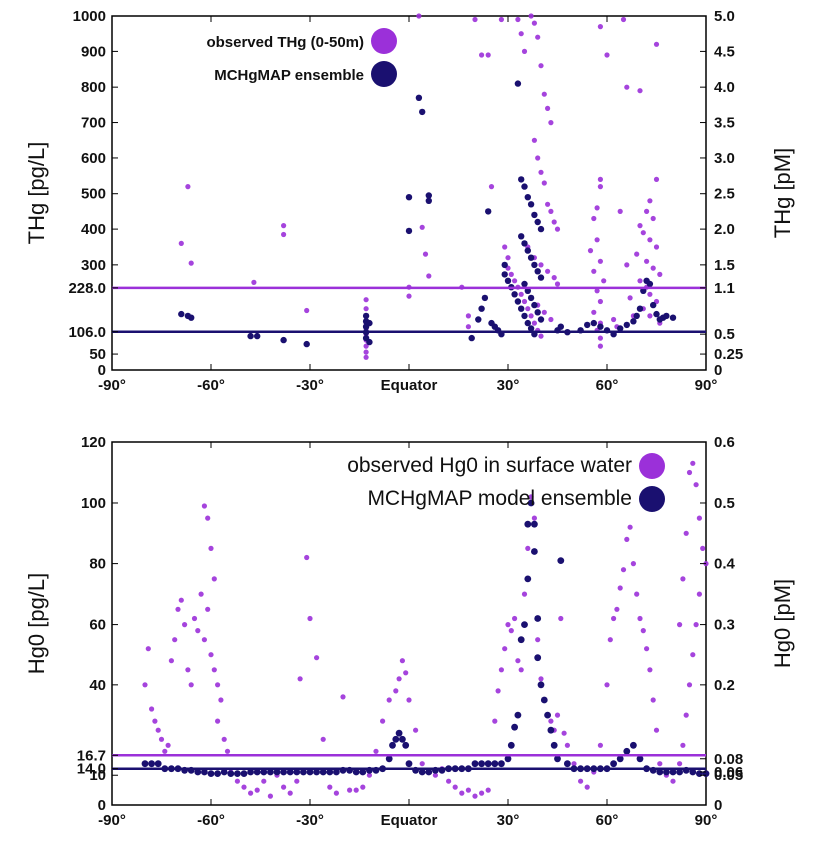 The width and height of the screenshot is (818, 842). Describe the element at coordinates (499, 498) in the screenshot. I see `legend-label: MCHgMAP model ensemble` at that location.